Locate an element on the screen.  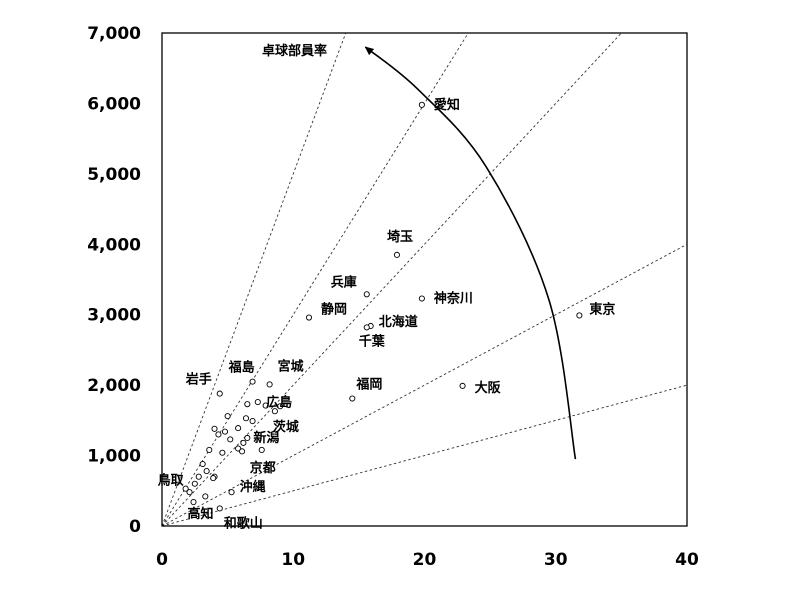
point-label: 鳥取 is located at coordinates (171, 481).